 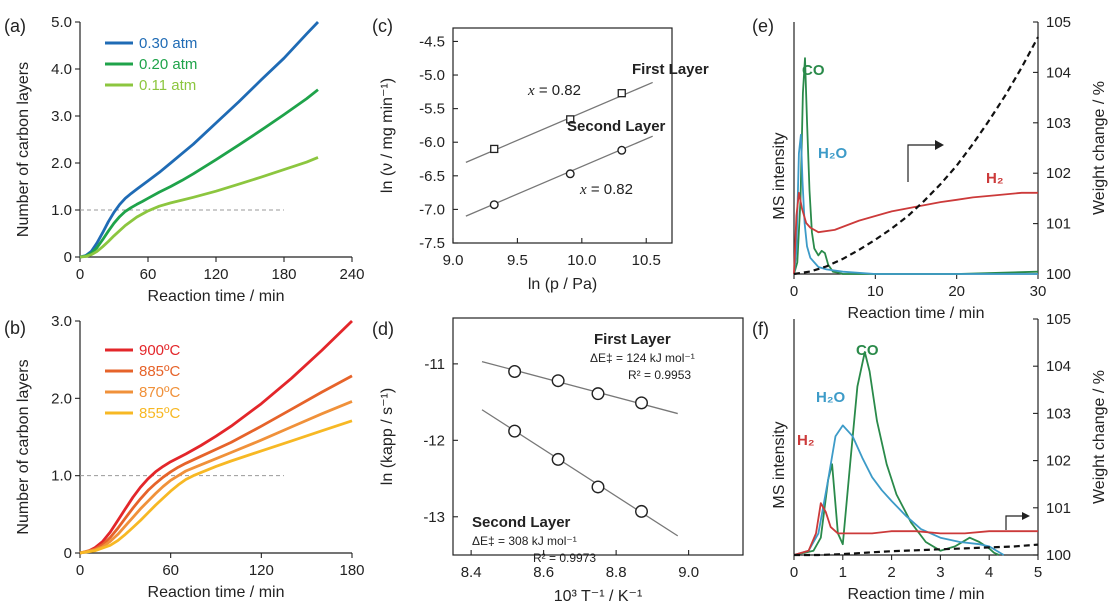 I want to click on y2-tick-label: 101, so click(x=1058, y=508).